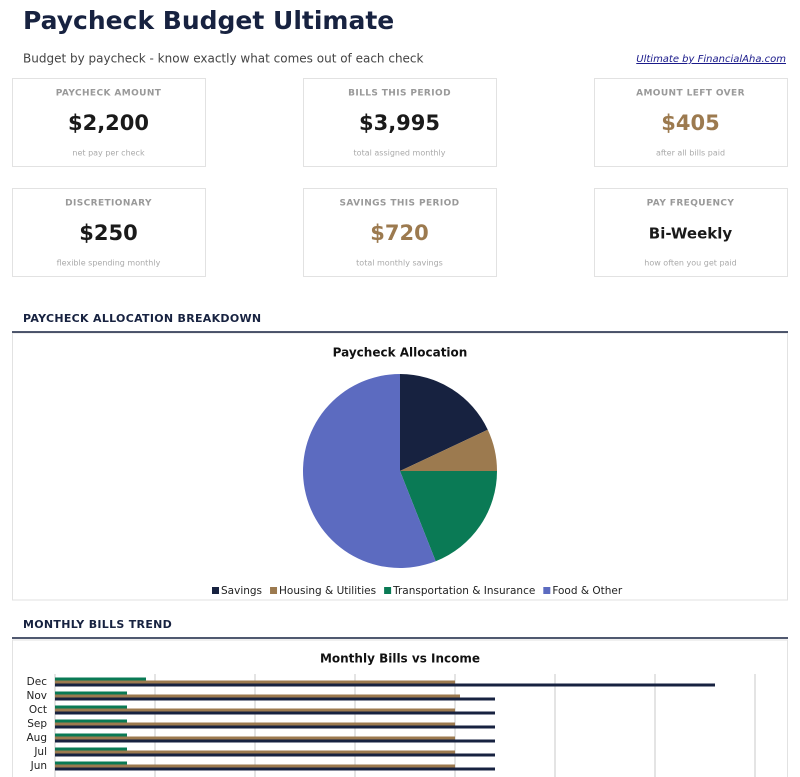 This screenshot has height=777, width=800. I want to click on y-tick-label: Jul, so click(40, 752).